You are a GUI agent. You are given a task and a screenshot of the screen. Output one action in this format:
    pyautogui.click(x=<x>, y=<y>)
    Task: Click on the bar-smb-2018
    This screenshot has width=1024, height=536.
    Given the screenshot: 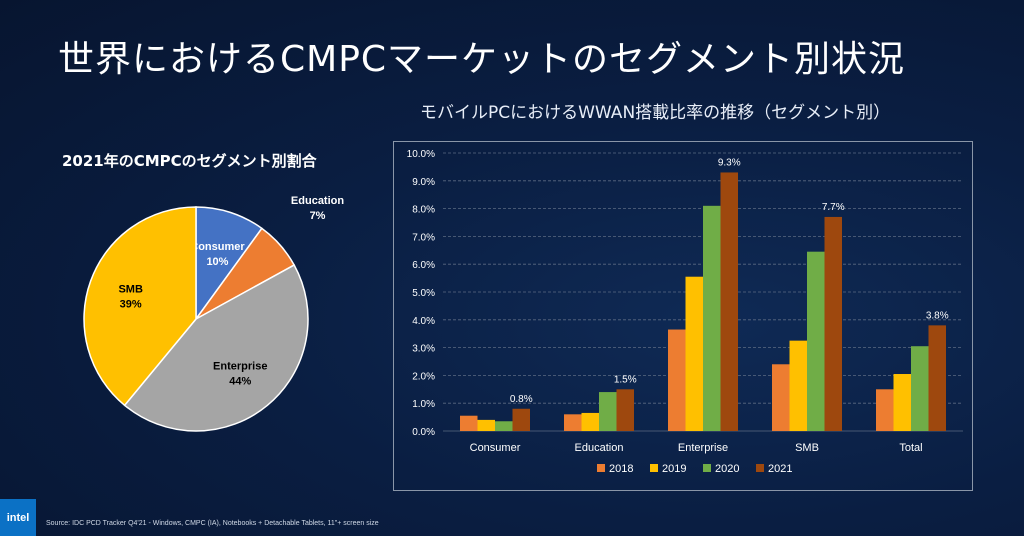 What is the action you would take?
    pyautogui.click(x=781, y=397)
    